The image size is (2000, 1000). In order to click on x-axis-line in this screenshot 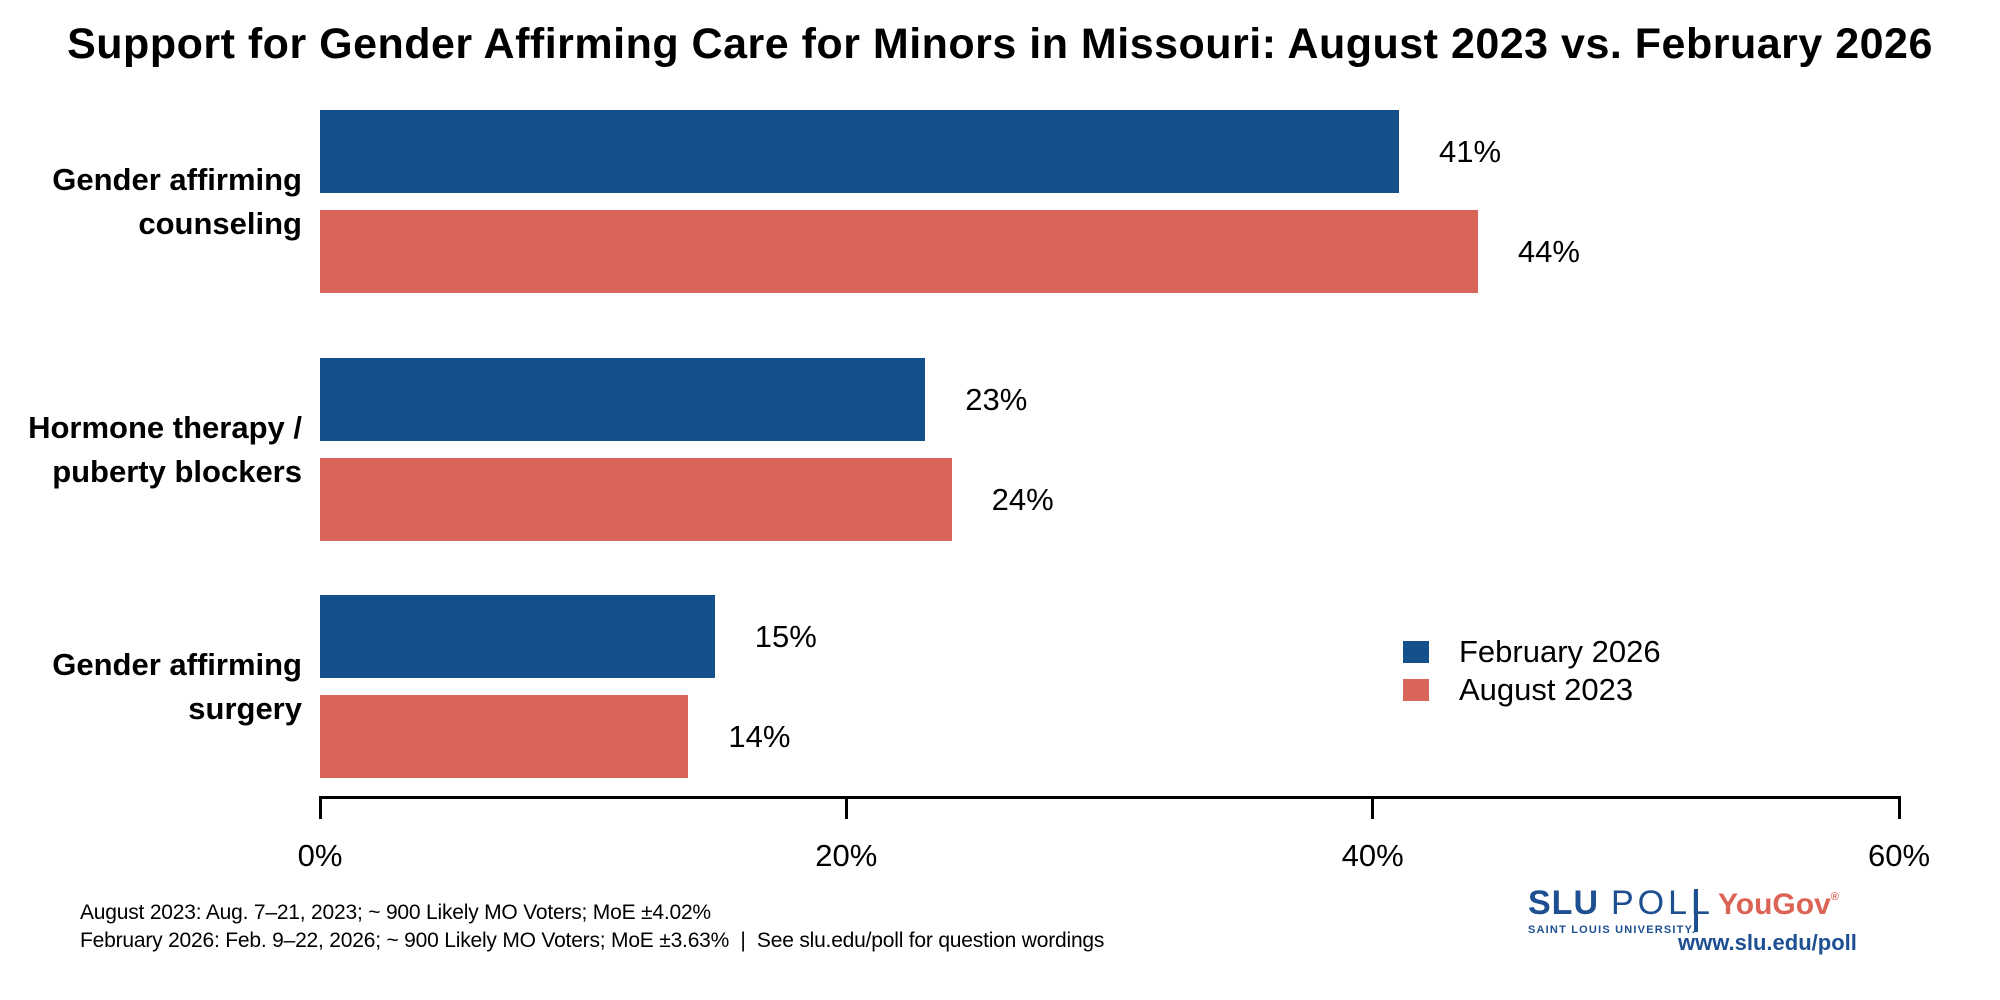, I will do `click(1110, 797)`.